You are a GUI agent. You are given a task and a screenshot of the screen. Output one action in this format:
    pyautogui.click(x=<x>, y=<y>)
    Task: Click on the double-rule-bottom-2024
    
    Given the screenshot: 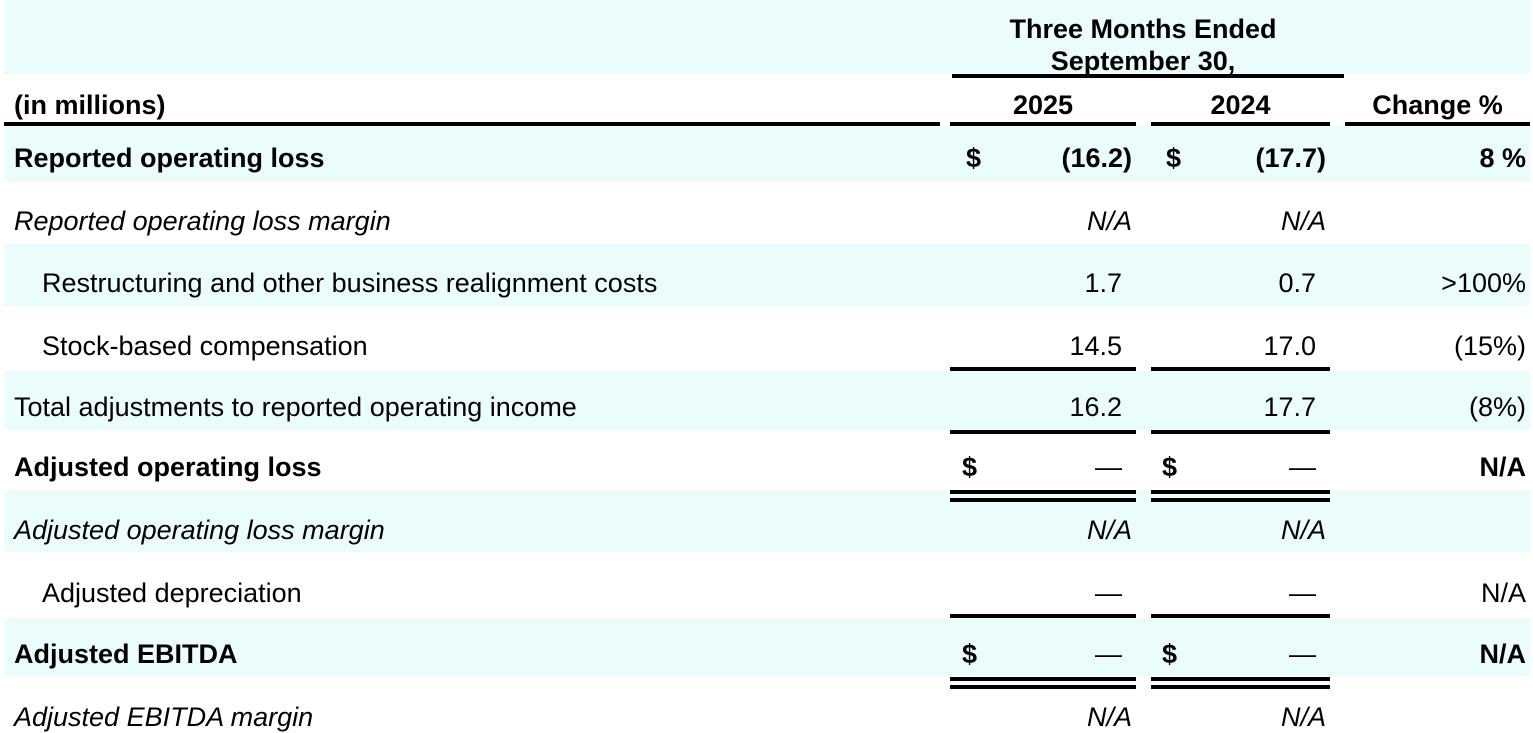 What is the action you would take?
    pyautogui.click(x=1240, y=500)
    